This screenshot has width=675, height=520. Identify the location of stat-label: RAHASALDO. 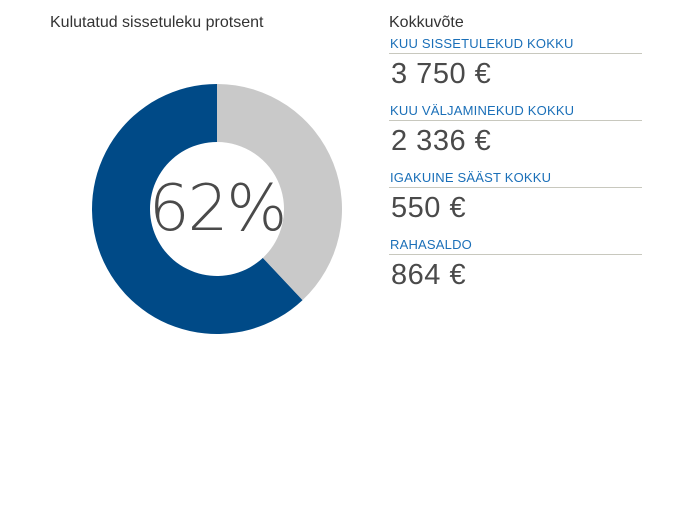
(515, 246).